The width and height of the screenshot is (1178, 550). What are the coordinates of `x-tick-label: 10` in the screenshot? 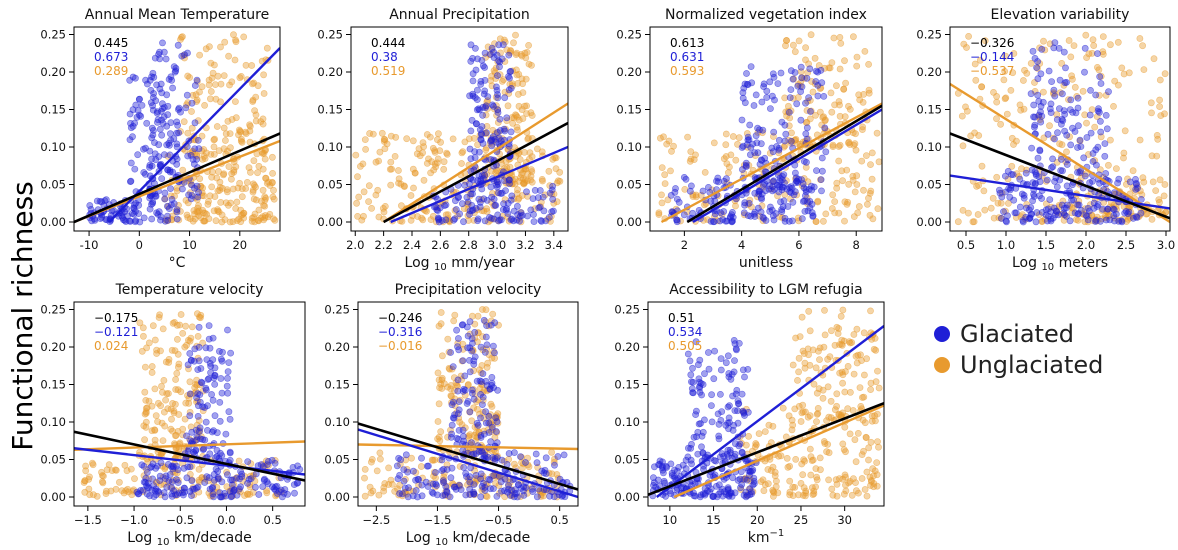 It's located at (189, 245).